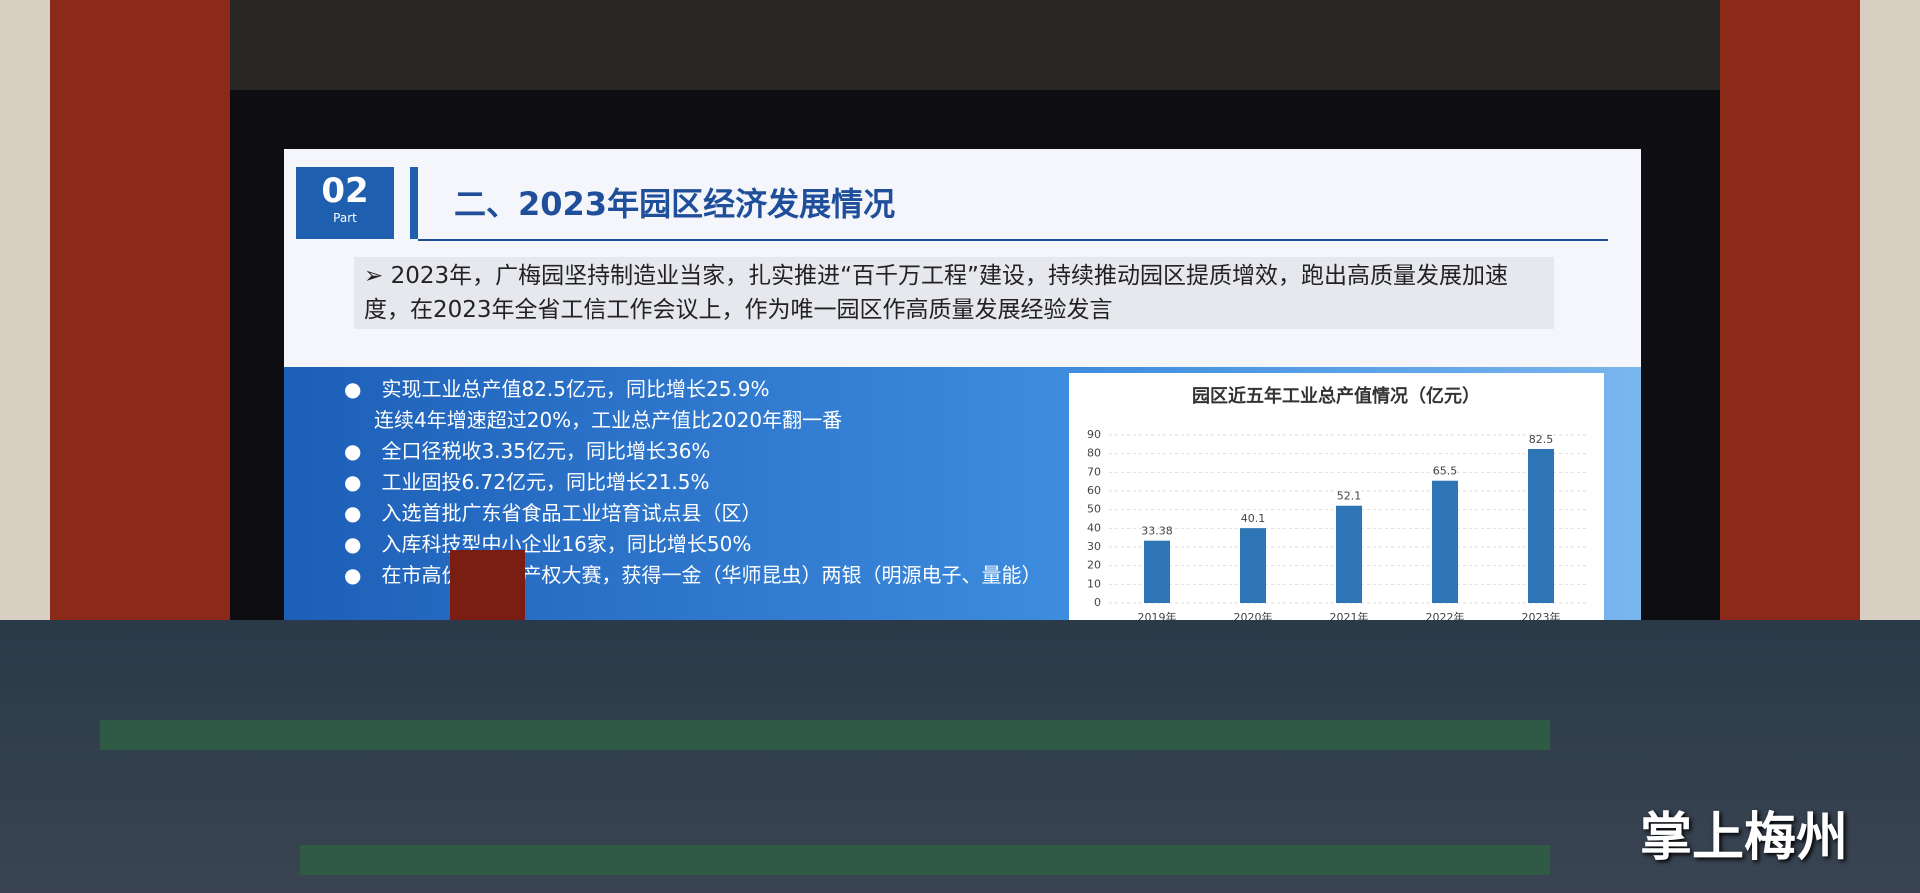 The image size is (1920, 893). Describe the element at coordinates (548, 544) in the screenshot. I see `bullet: ● 入库科技型中小企业16家，同比增长50%` at that location.